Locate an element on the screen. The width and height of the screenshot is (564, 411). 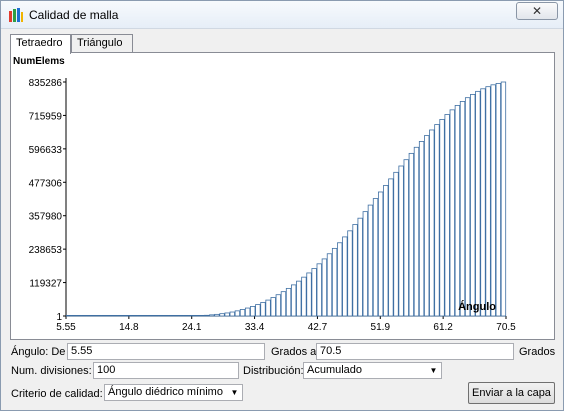
x-tick-label: 70.5 is located at coordinates (506, 327).